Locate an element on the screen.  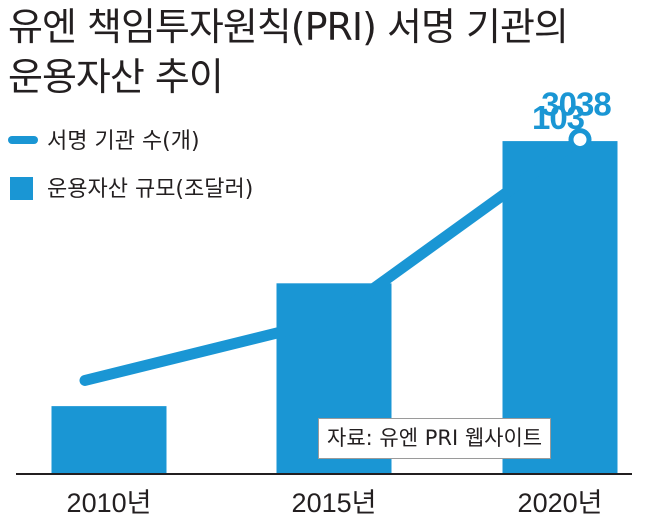
legend-label-bar: 운용자산 규모(조달러) is located at coordinates (150, 189).